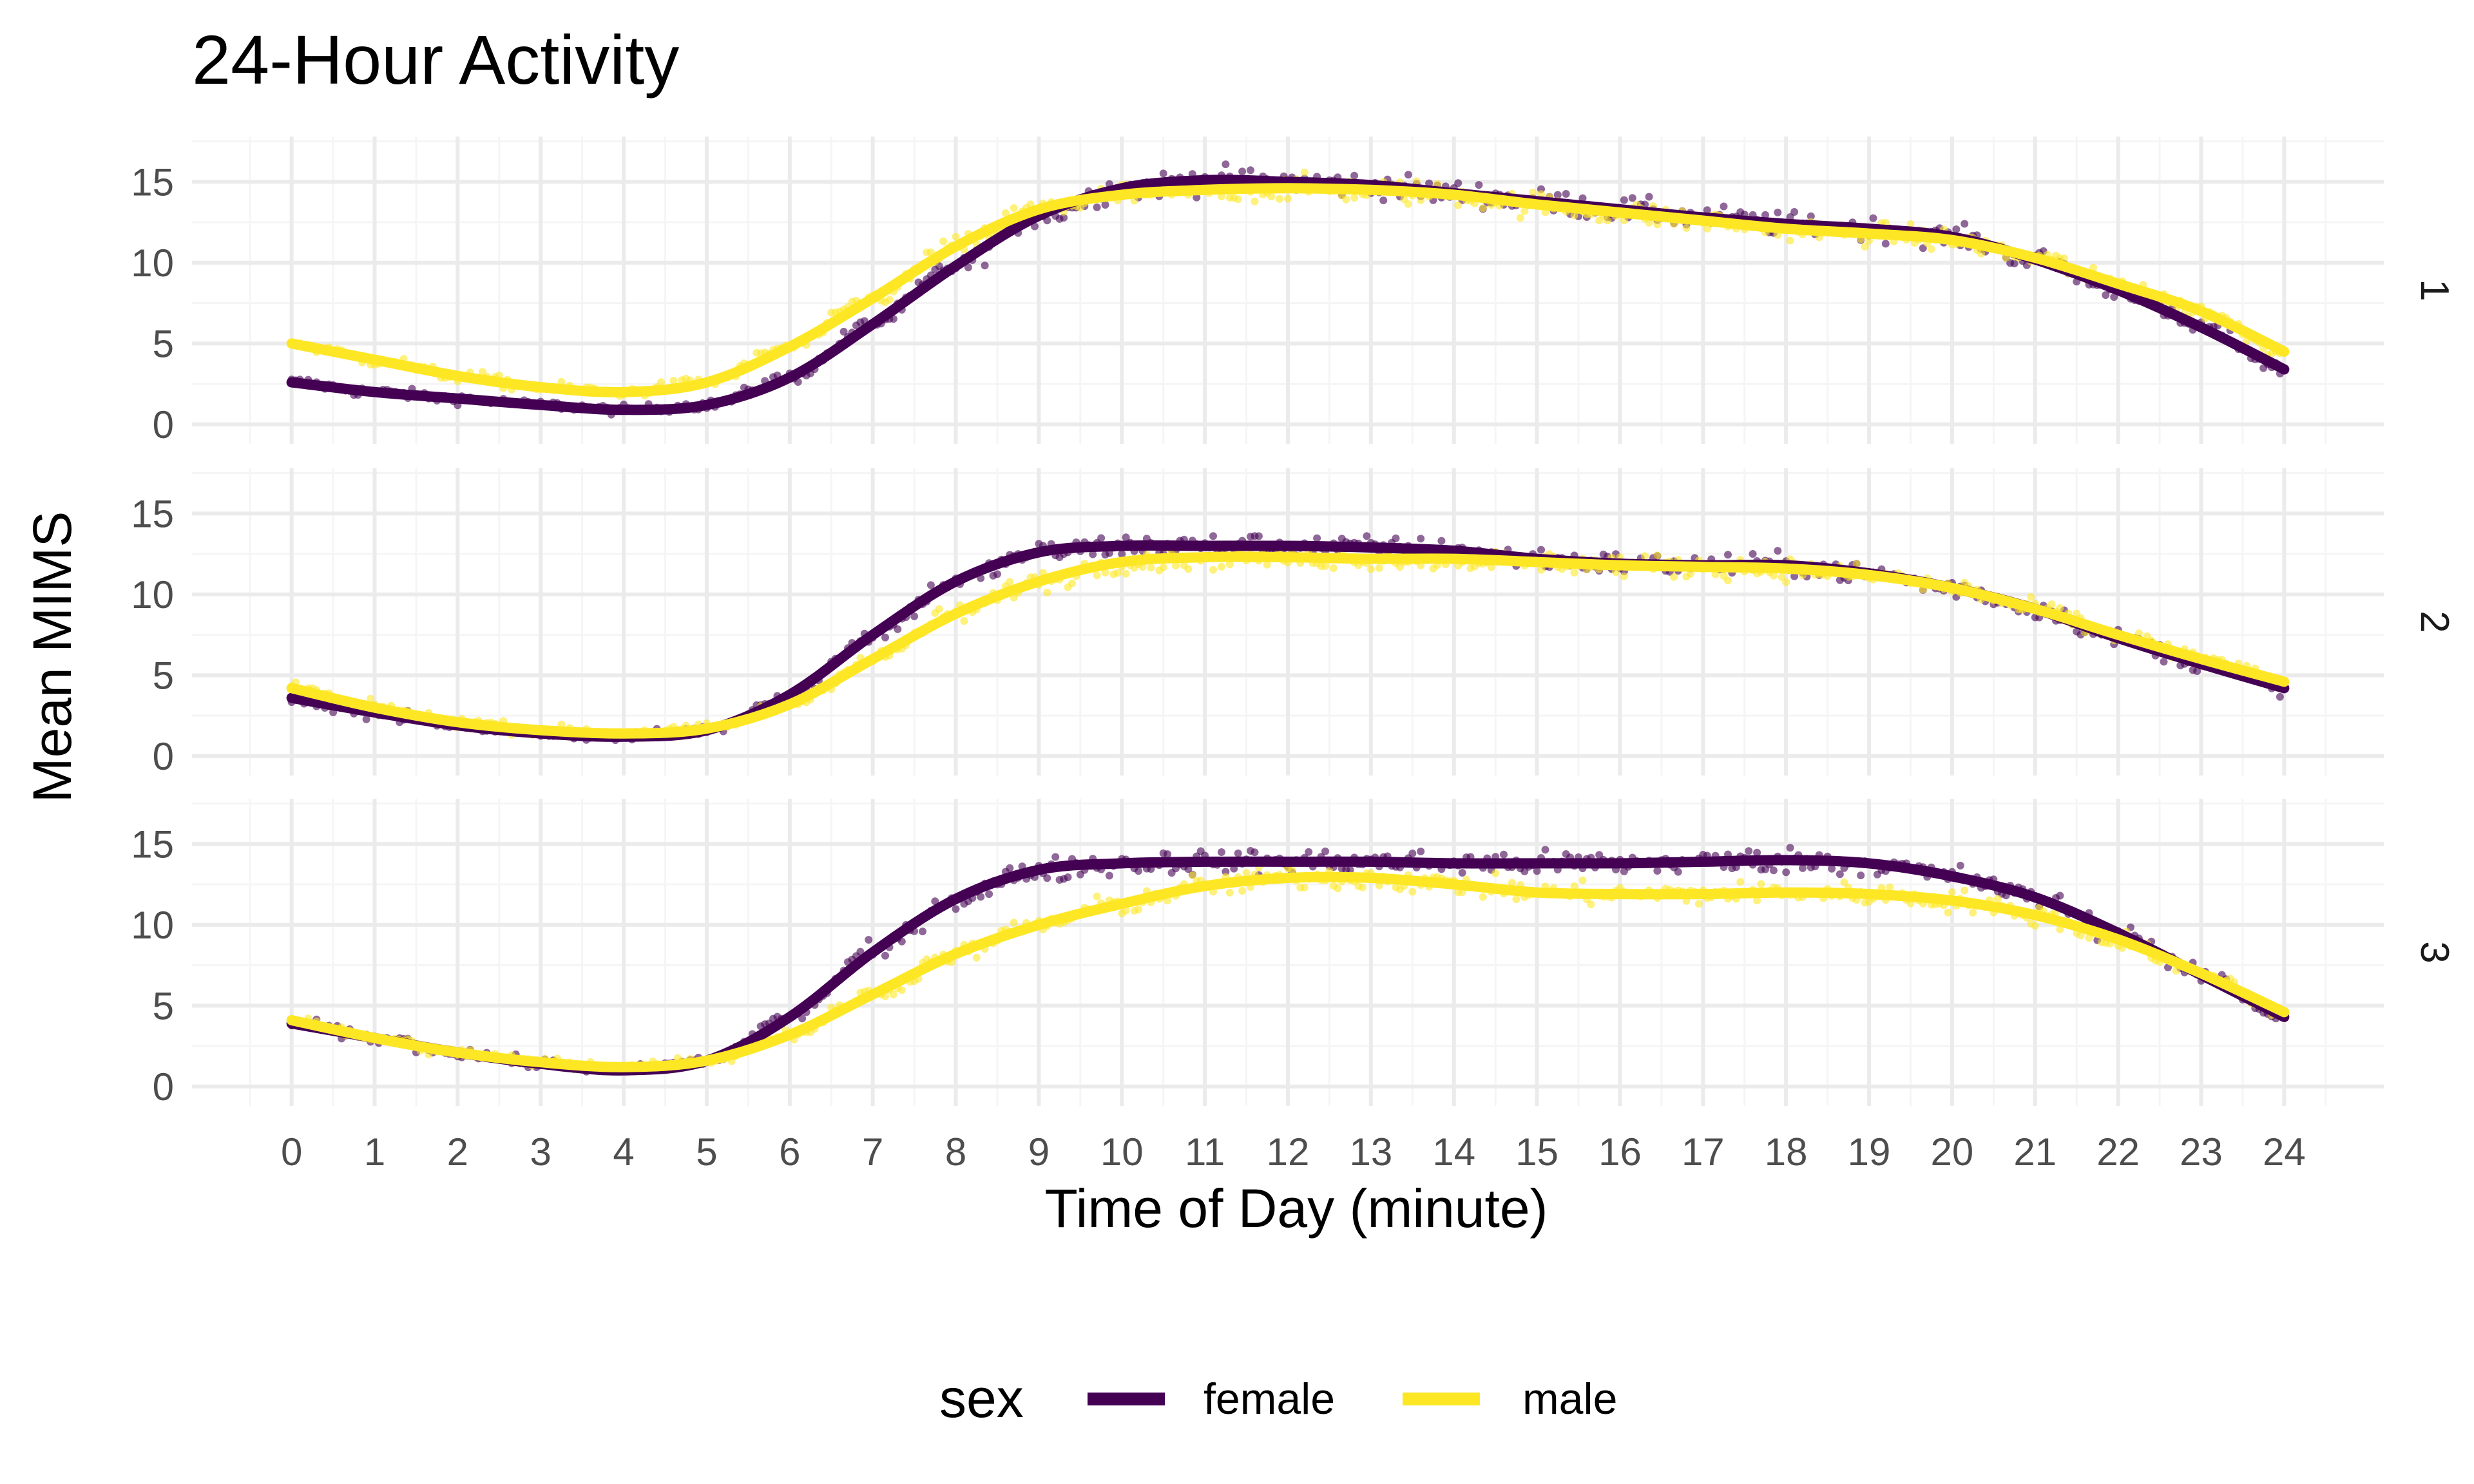 This screenshot has height=1484, width=2474. What do you see at coordinates (1620, 1152) in the screenshot?
I see `x-tick-label: 16` at bounding box center [1620, 1152].